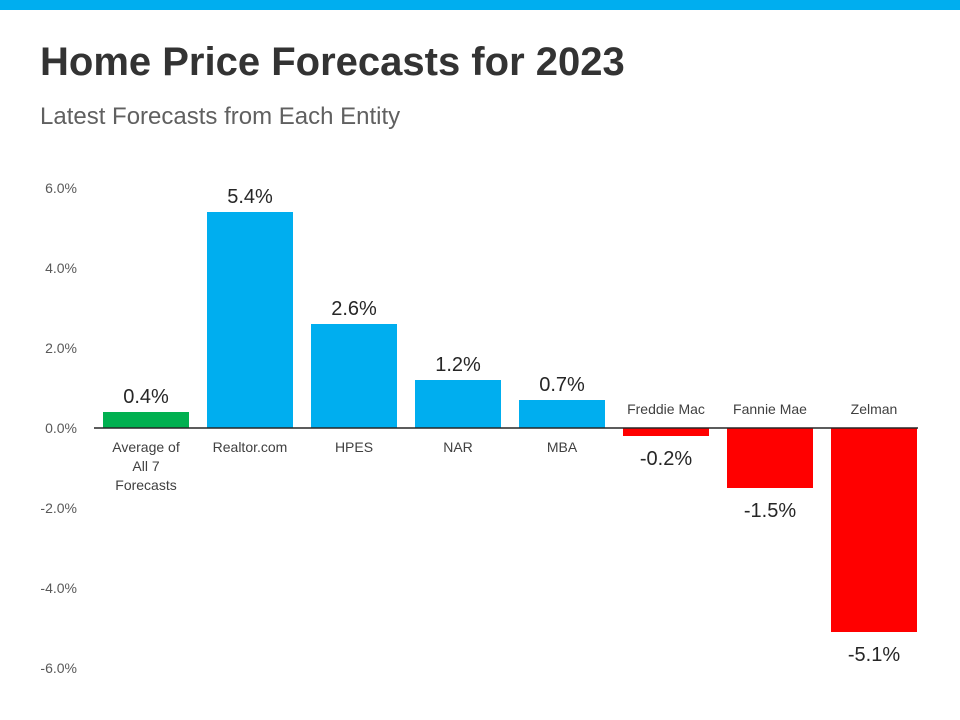  What do you see at coordinates (332, 62) in the screenshot?
I see `page-title: Home Price Forecasts for 2023` at bounding box center [332, 62].